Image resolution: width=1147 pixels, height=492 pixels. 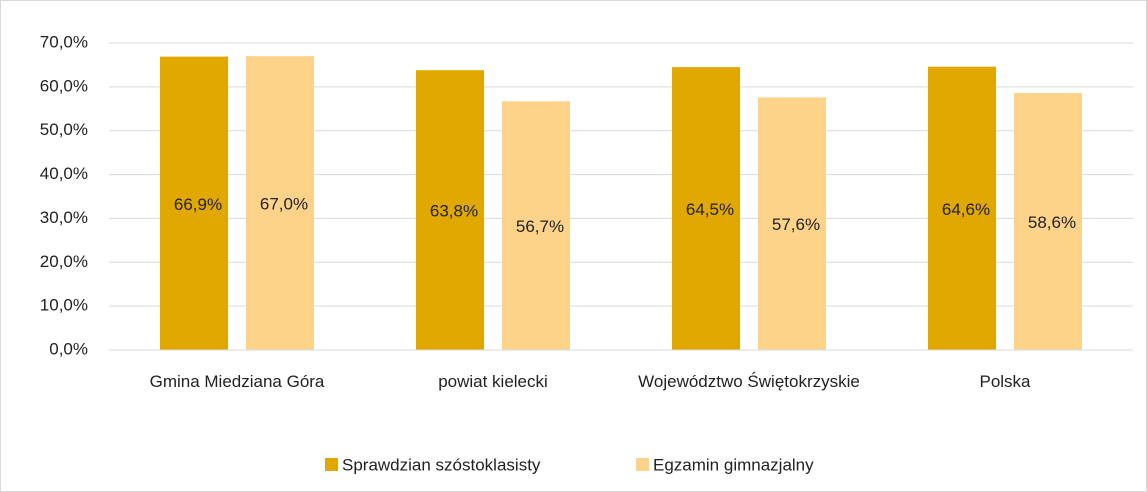 I want to click on data-label: 58,6%, so click(x=1052, y=222).